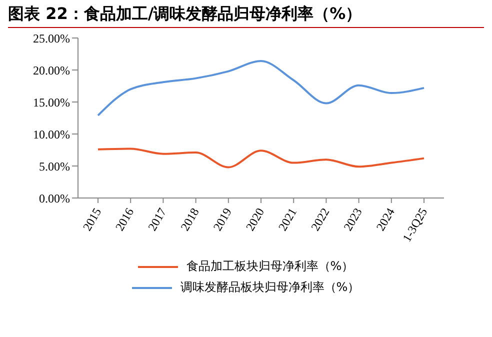 This screenshot has height=337, width=492. What do you see at coordinates (51, 134) in the screenshot?
I see `y-tick-label: 10.00%` at bounding box center [51, 134].